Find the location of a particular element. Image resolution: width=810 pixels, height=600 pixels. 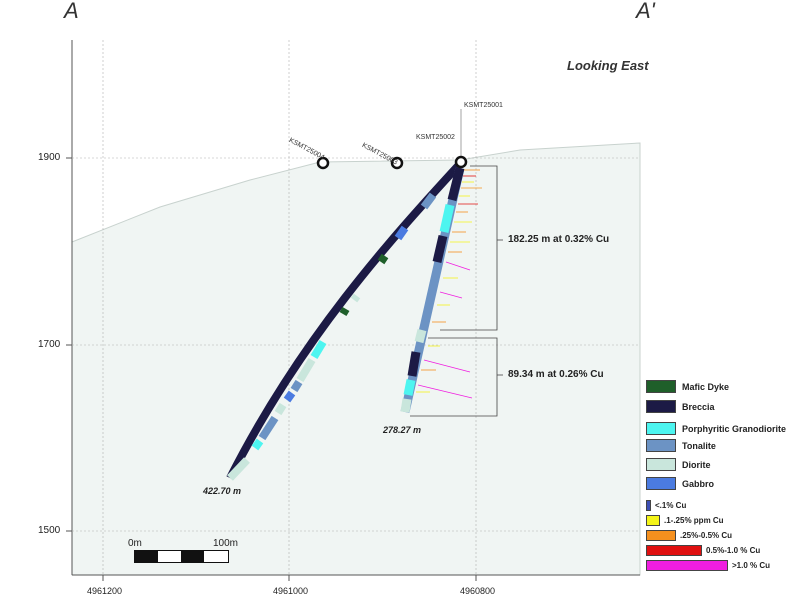

legend-label: Tonalite is located at coordinates (699, 445).